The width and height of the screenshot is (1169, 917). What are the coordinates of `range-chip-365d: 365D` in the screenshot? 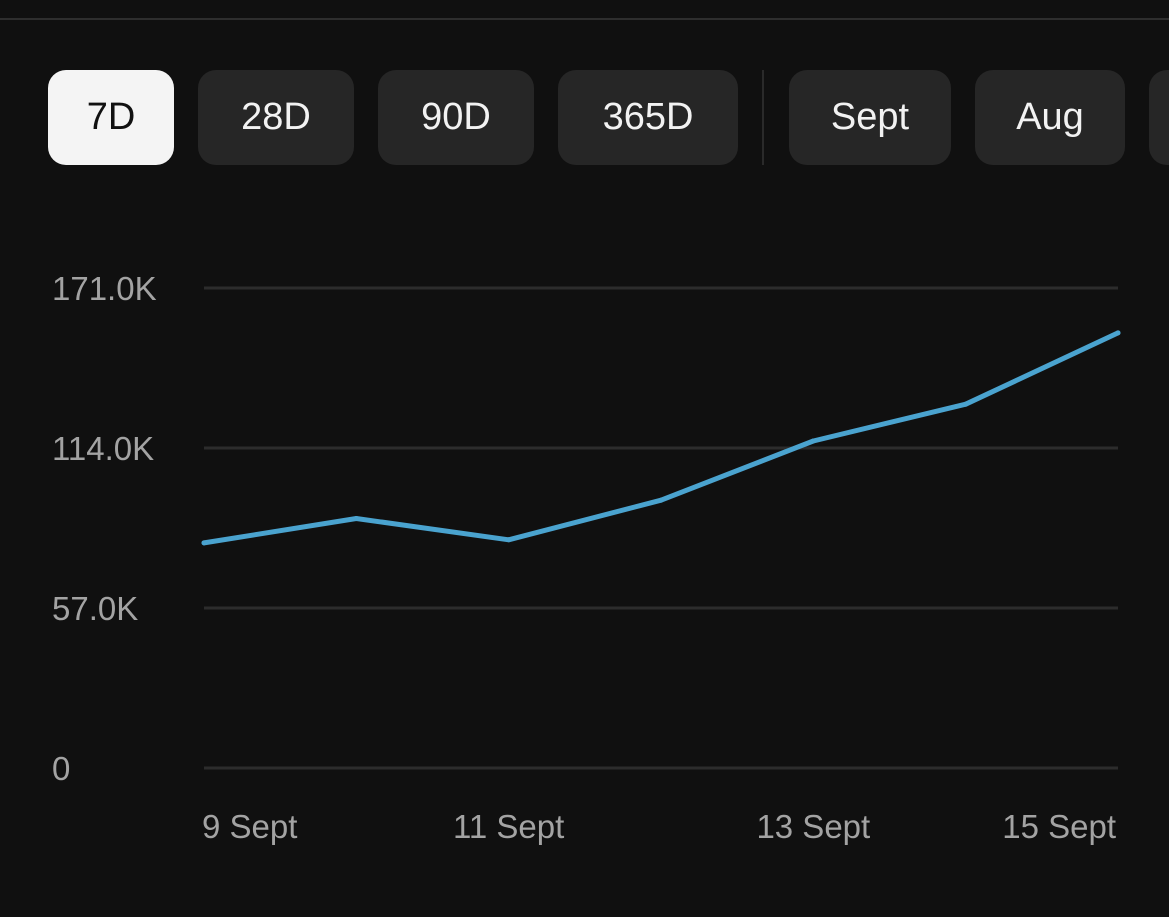 It's located at (648, 117).